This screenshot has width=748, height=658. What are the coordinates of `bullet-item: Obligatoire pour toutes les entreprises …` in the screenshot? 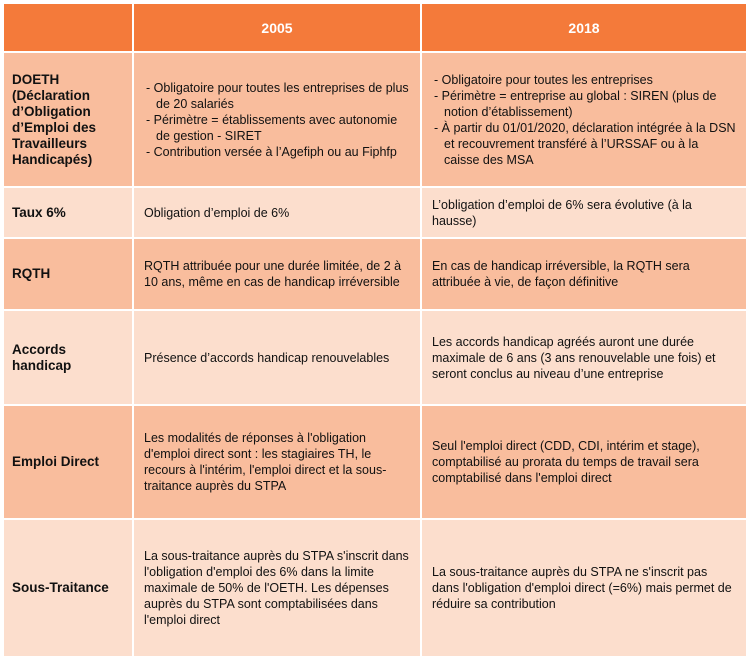 It's located at (277, 96).